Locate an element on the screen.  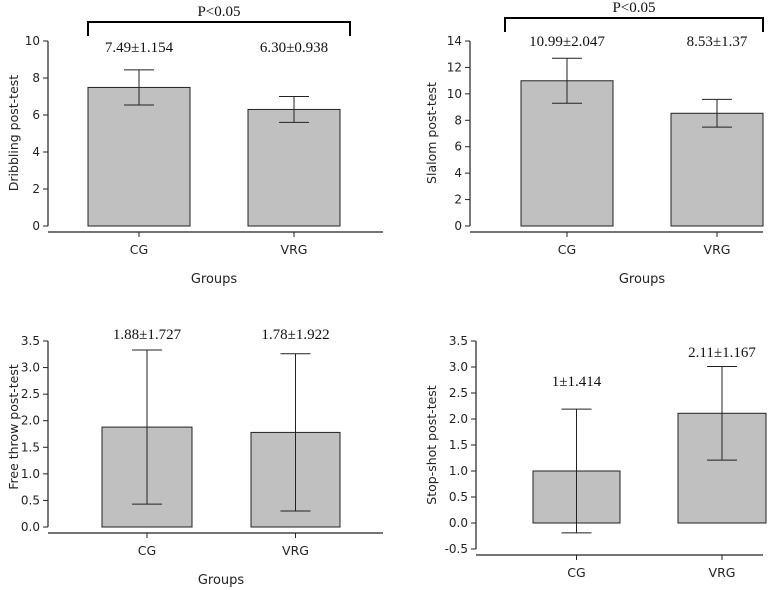
chart1-y-tick-label: 0 is located at coordinates (36, 226).